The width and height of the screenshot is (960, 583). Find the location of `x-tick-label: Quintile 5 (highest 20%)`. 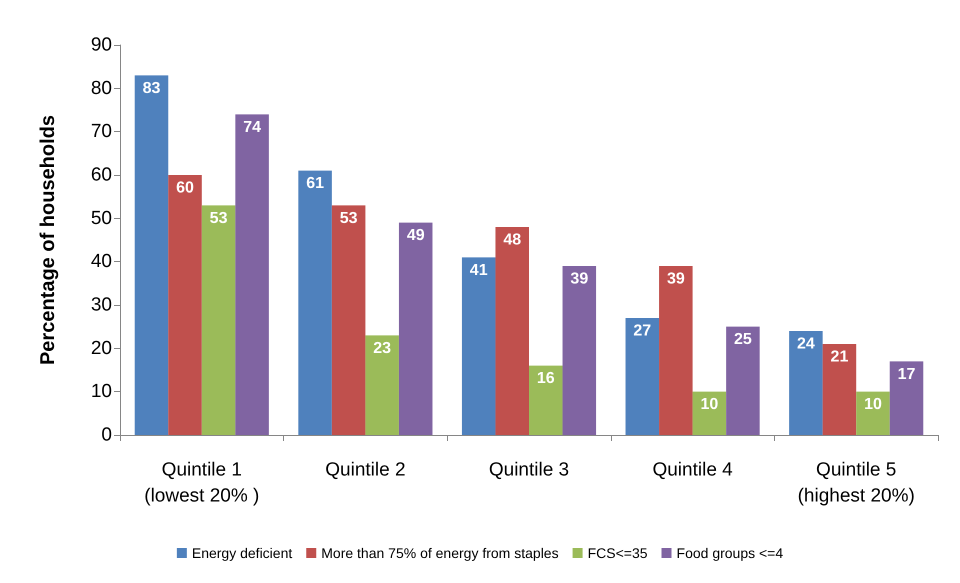

x-tick-label: Quintile 5 (highest 20%) is located at coordinates (856, 483).